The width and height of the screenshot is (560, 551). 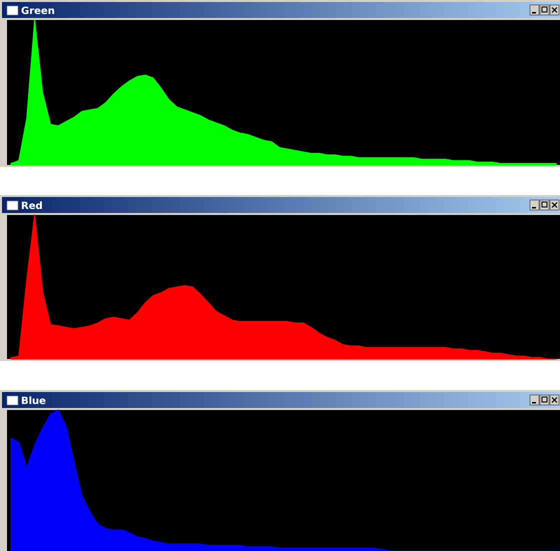 What do you see at coordinates (38, 11) in the screenshot?
I see `chart-title: Green` at bounding box center [38, 11].